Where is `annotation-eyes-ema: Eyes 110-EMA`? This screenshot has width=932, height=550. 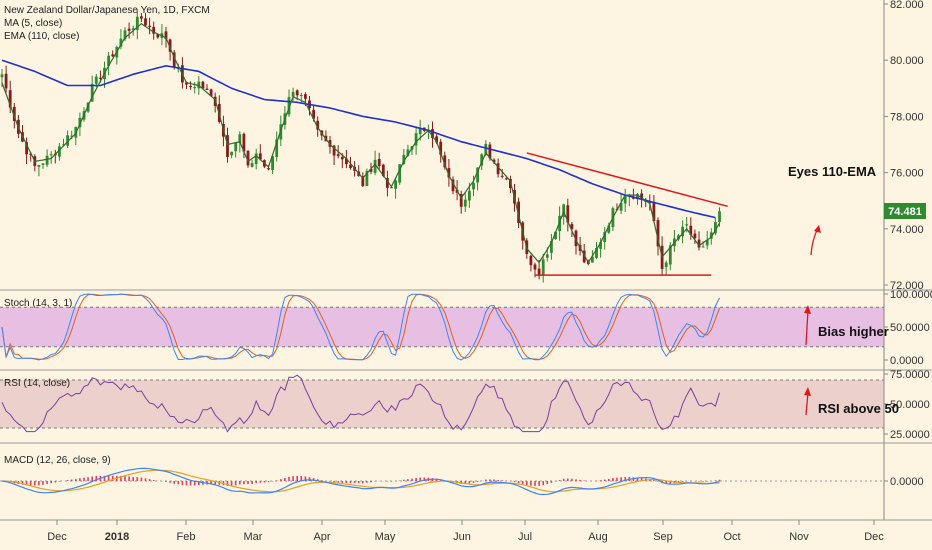 annotation-eyes-ema: Eyes 110-EMA is located at coordinates (832, 171).